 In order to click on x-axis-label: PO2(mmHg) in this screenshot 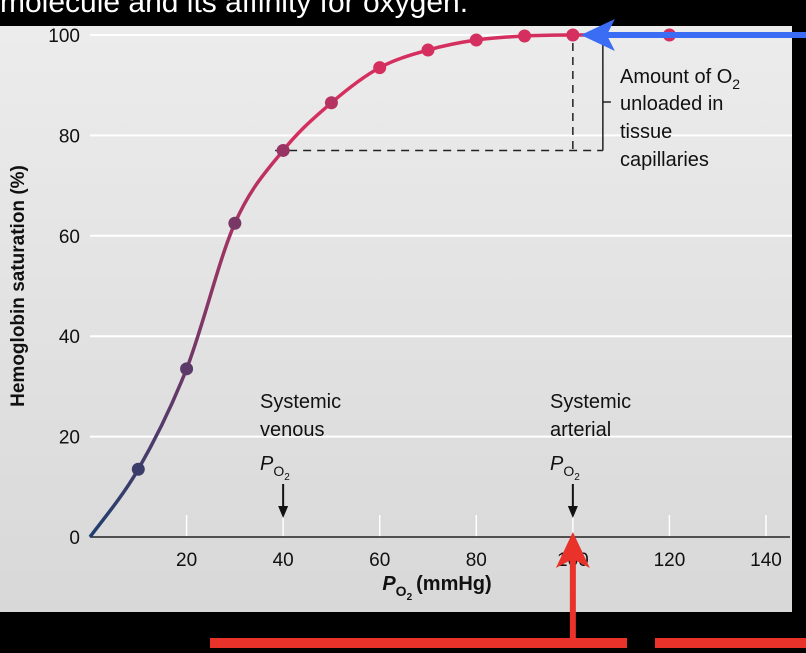, I will do `click(436, 588)`.